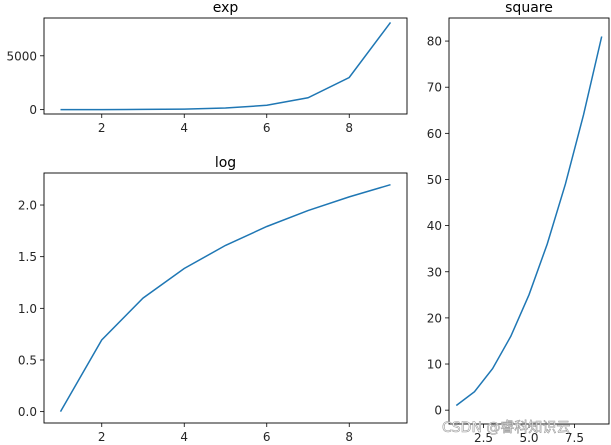  Describe the element at coordinates (434, 88) in the screenshot. I see `y-tick-label: 70` at that location.